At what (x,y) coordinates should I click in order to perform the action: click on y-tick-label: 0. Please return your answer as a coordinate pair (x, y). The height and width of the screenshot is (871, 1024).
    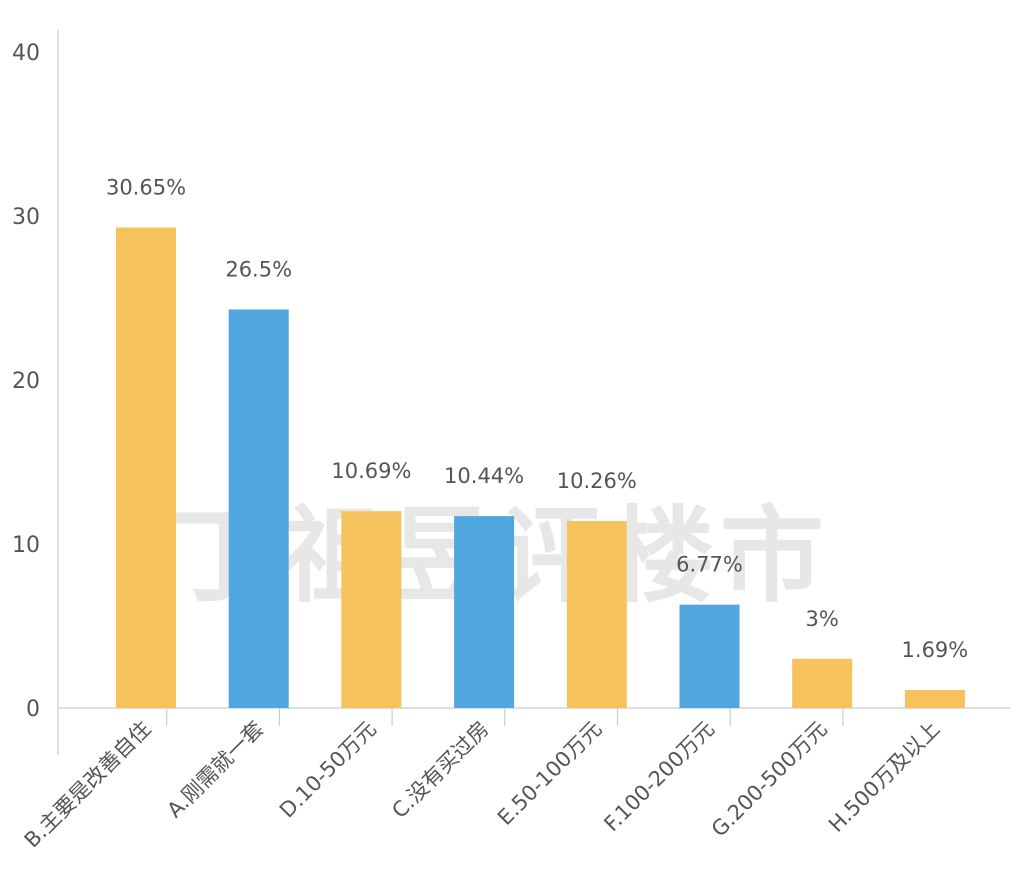
    Looking at the image, I should click on (33, 709).